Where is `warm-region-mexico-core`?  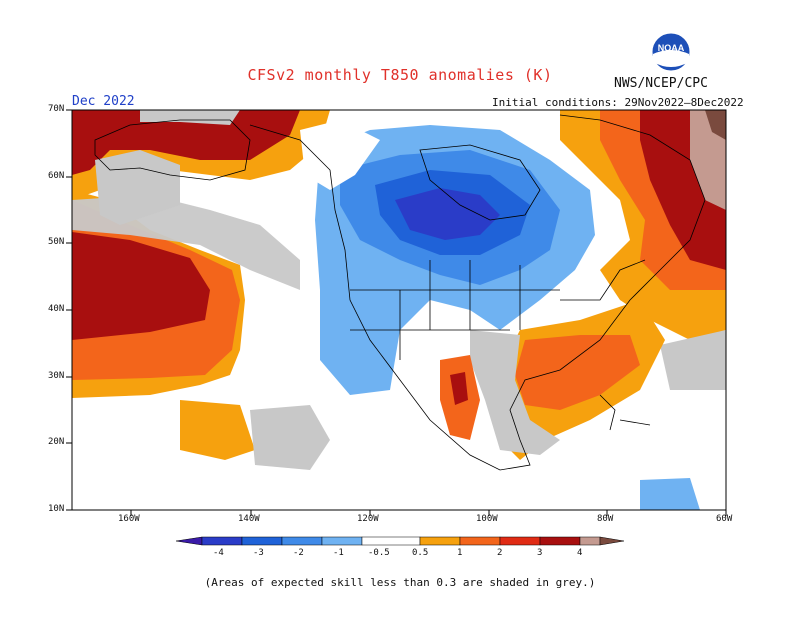 warm-region-mexico-core is located at coordinates (459, 388).